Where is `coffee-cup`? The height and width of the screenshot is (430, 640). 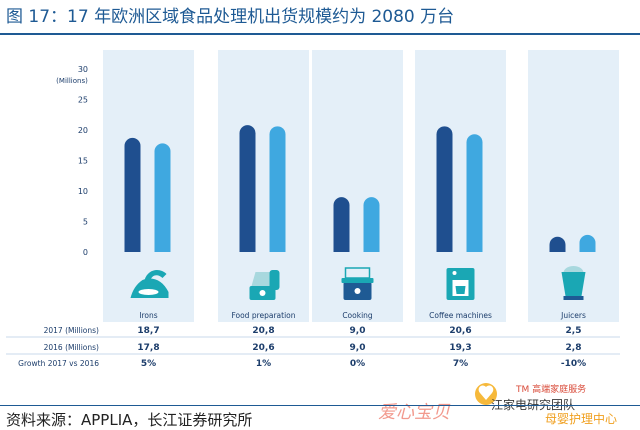
coffee-cup is located at coordinates (460, 290).